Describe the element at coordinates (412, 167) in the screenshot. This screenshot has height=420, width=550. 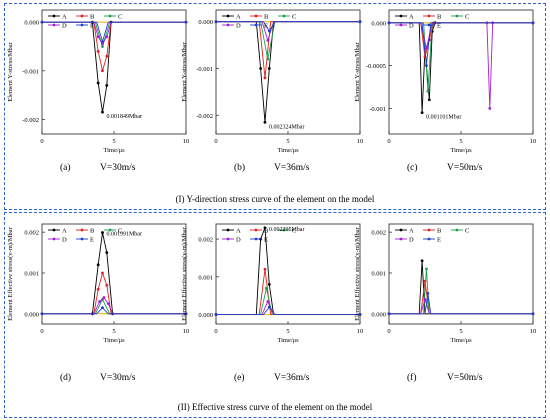
I see `panel-label: (c)` at that location.